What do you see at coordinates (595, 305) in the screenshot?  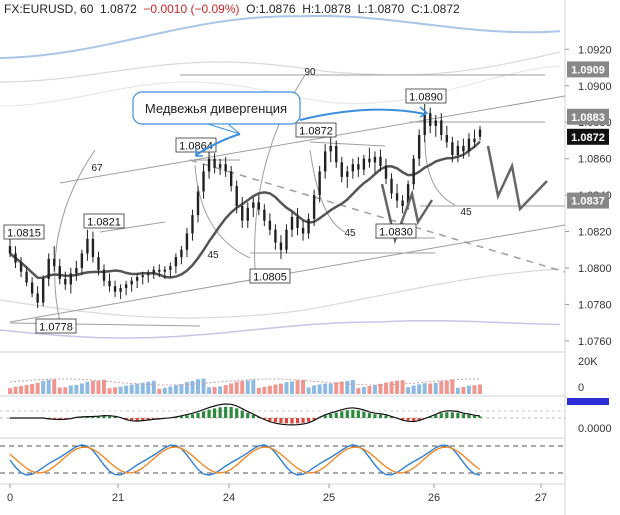 I see `y-tick-label: 1.0780` at bounding box center [595, 305].